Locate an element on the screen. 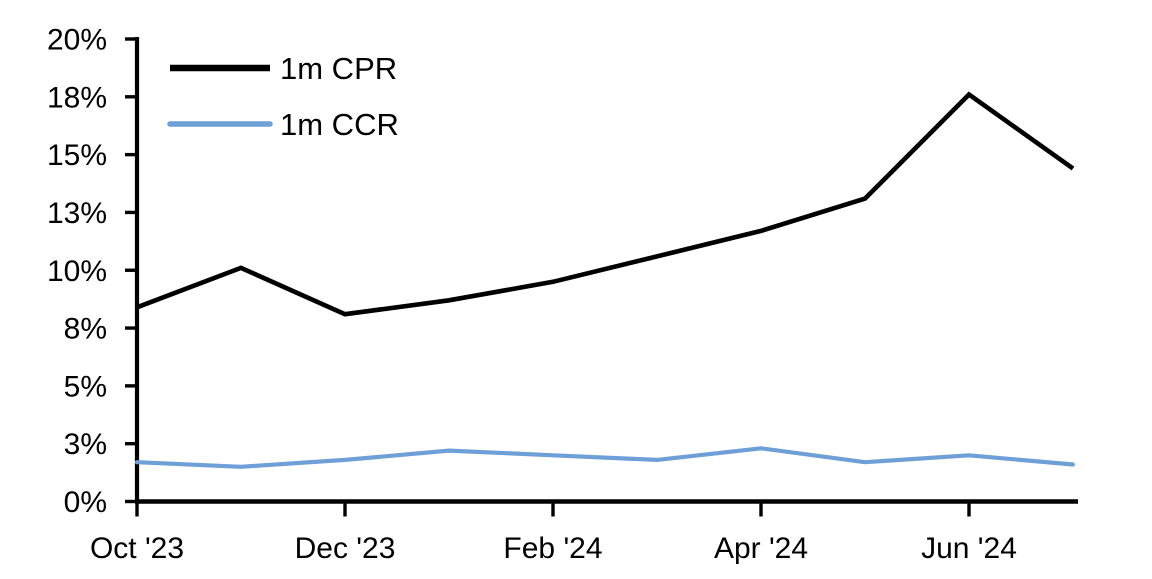 This screenshot has width=1152, height=579. x-tick-label: Jun '24 is located at coordinates (969, 548).